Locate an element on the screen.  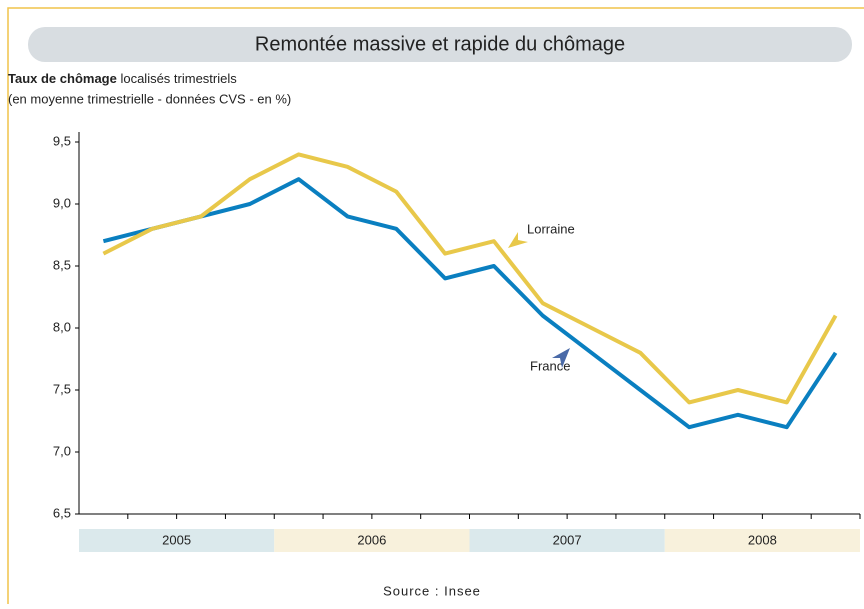
y-tick-label: 7,0 is located at coordinates (62, 450).